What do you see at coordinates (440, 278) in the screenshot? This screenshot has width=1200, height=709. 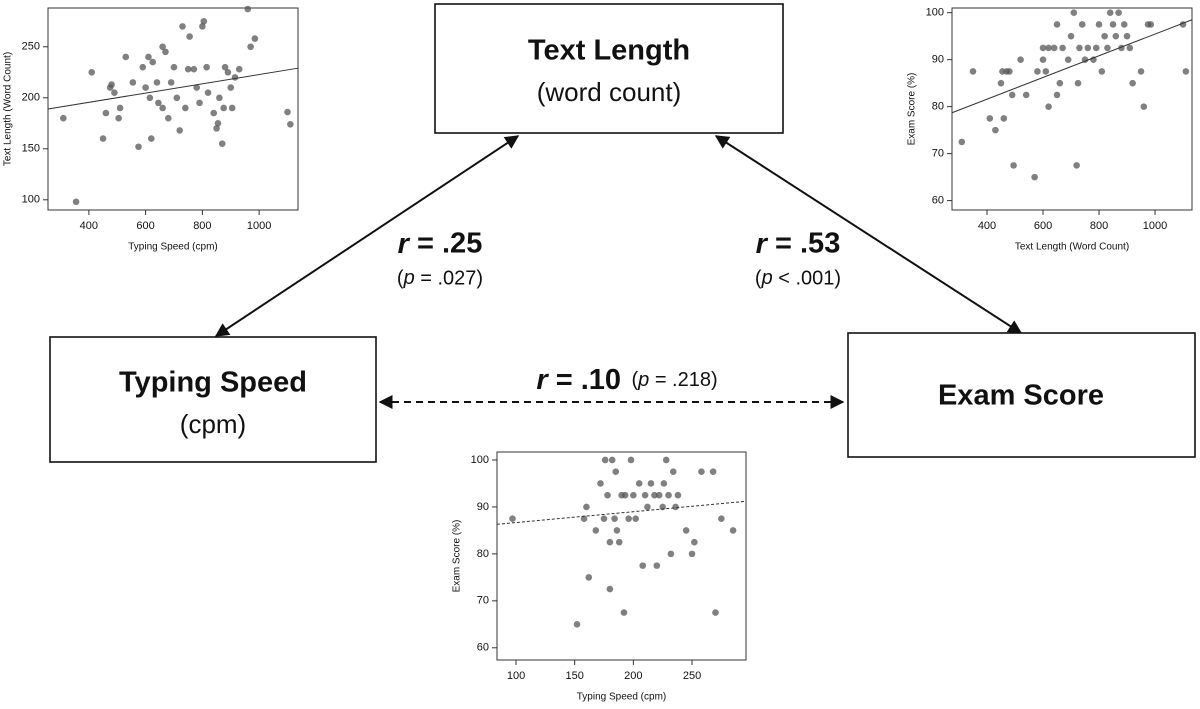 I see `edge-p: (p = .027)` at bounding box center [440, 278].